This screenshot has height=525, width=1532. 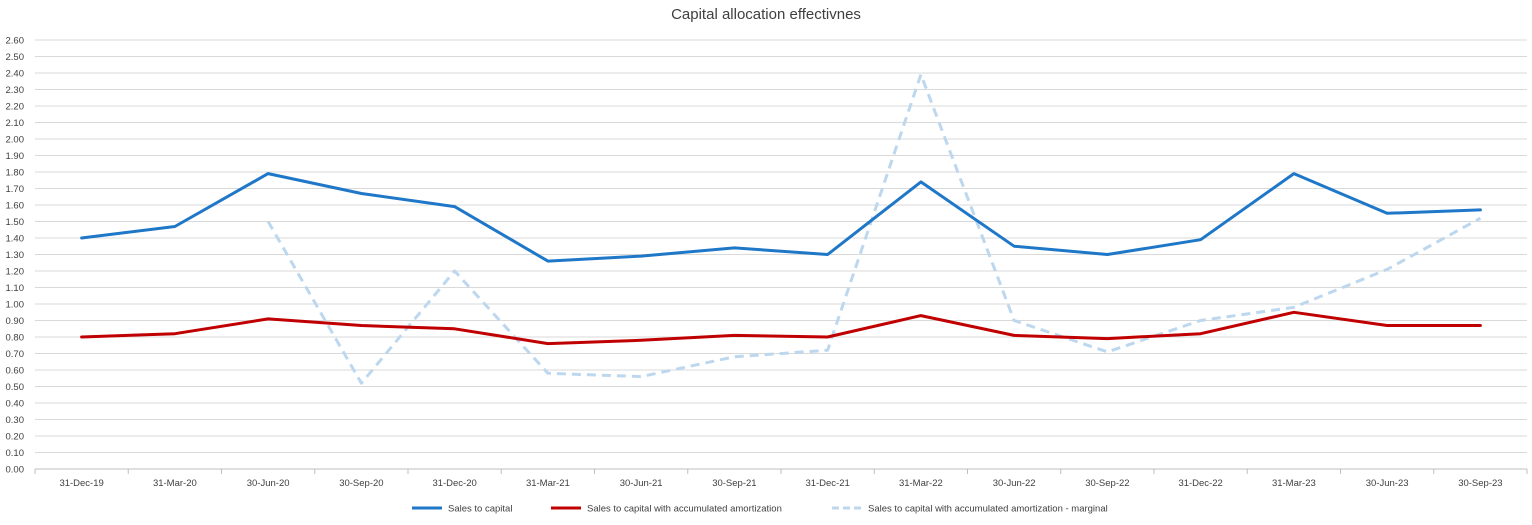 What do you see at coordinates (15, 41) in the screenshot?
I see `y-tick-label: 2.60` at bounding box center [15, 41].